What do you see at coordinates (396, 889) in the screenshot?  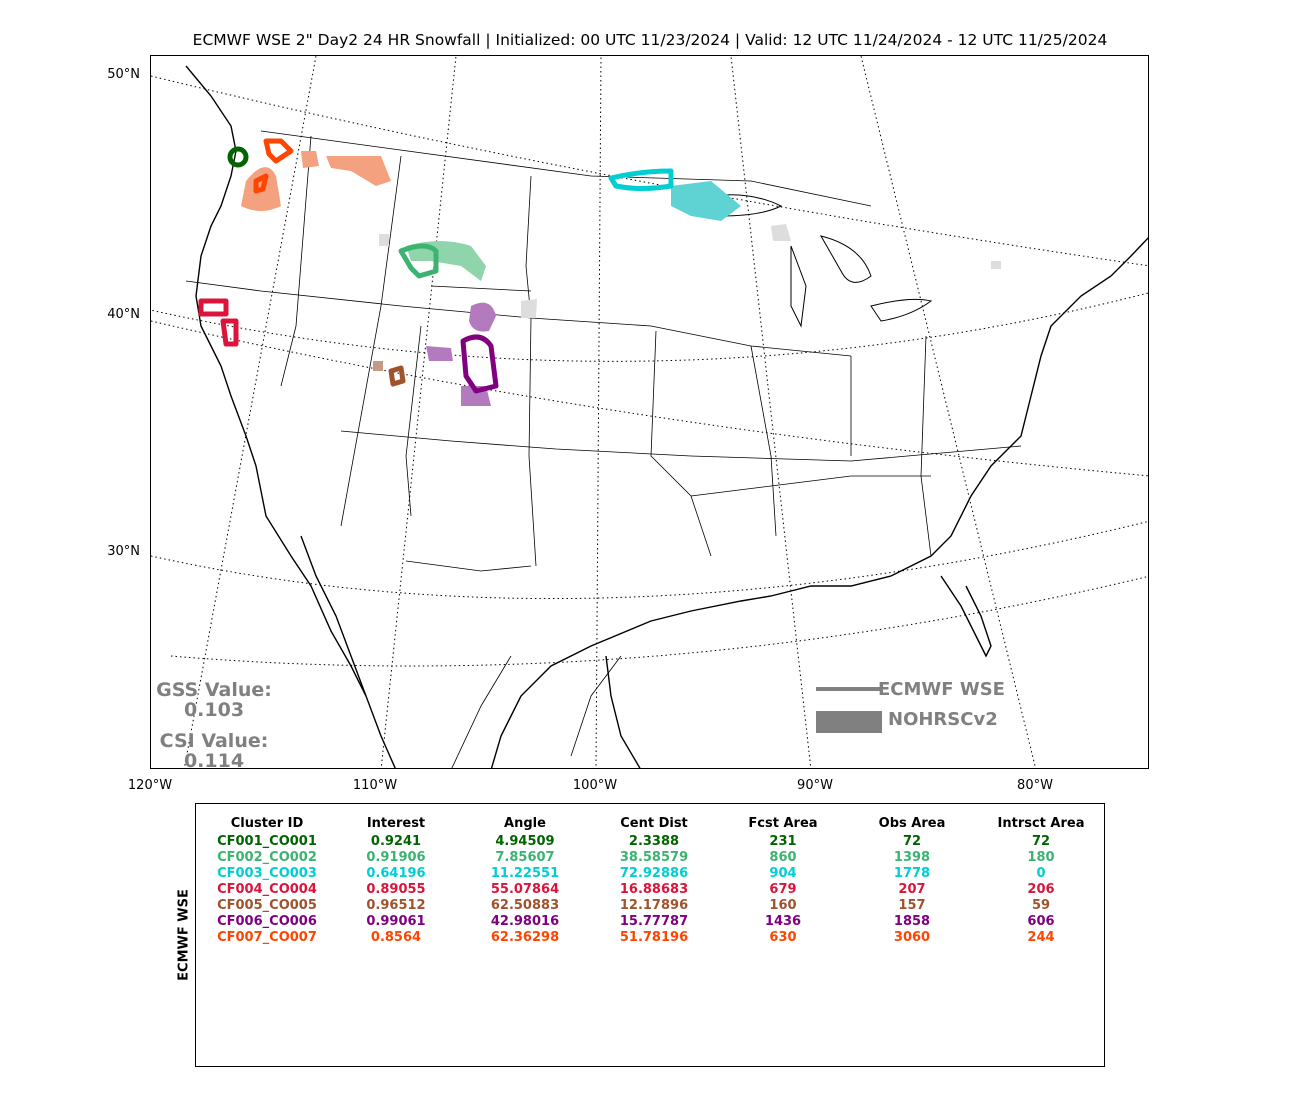 I see `table-cell: 0.89055` at bounding box center [396, 889].